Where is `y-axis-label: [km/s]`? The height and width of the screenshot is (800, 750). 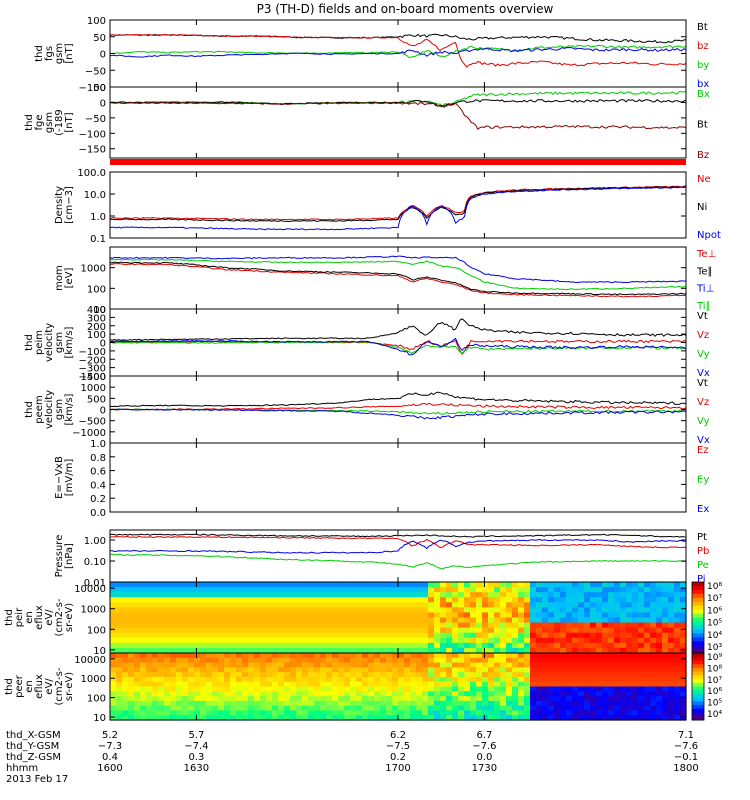 y-axis-label: [km/s] is located at coordinates (69, 342).